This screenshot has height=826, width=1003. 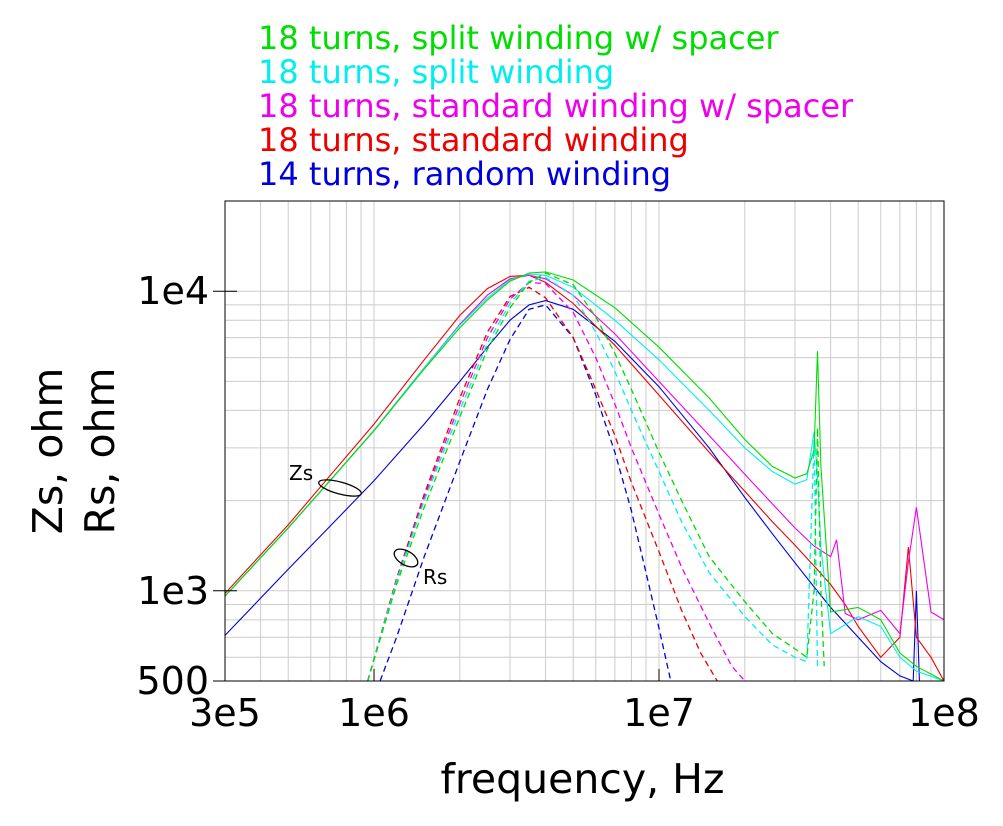 What do you see at coordinates (406, 558) in the screenshot?
I see `annotation-rs-marker` at bounding box center [406, 558].